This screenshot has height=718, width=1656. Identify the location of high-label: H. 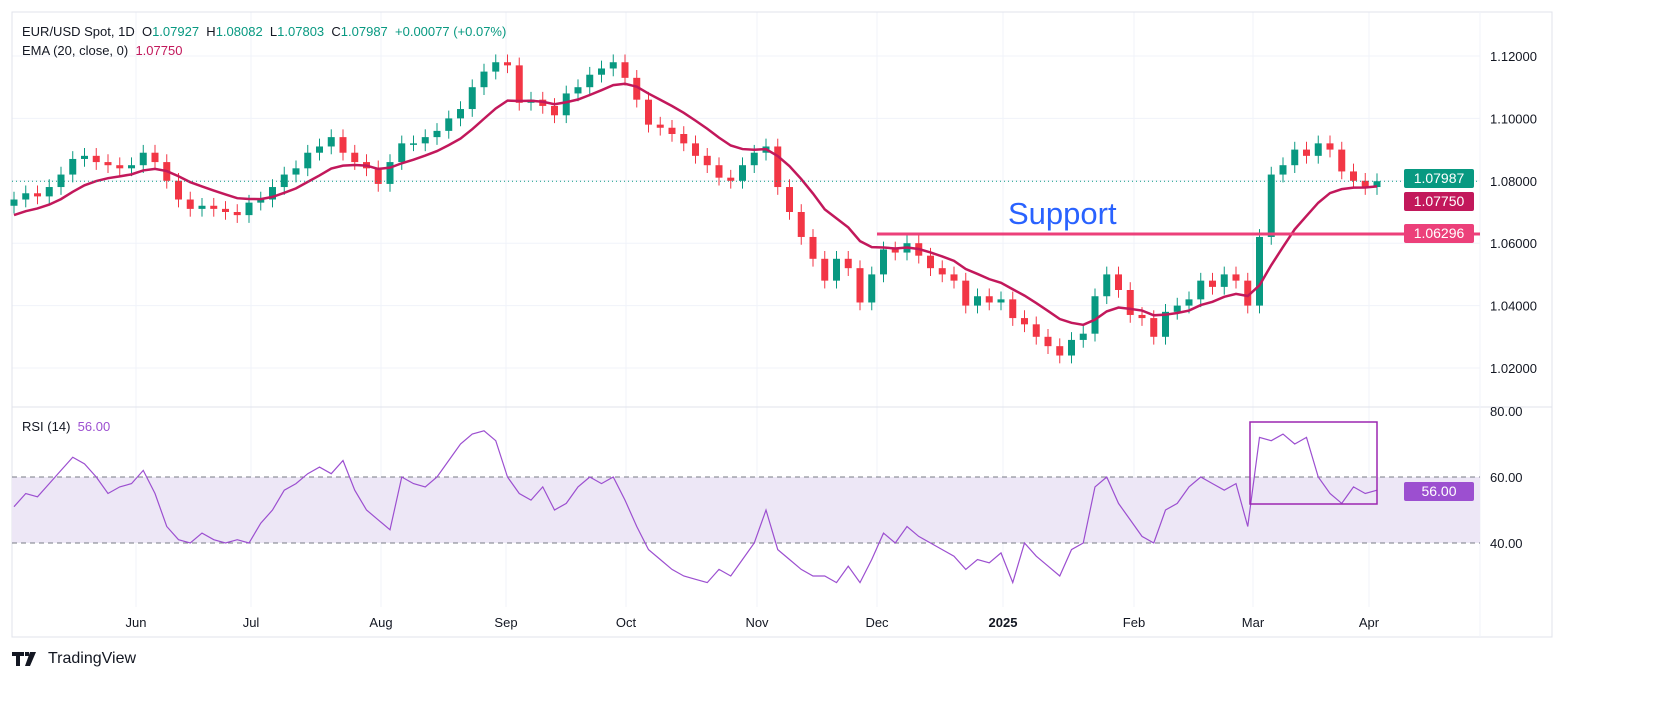
(211, 31).